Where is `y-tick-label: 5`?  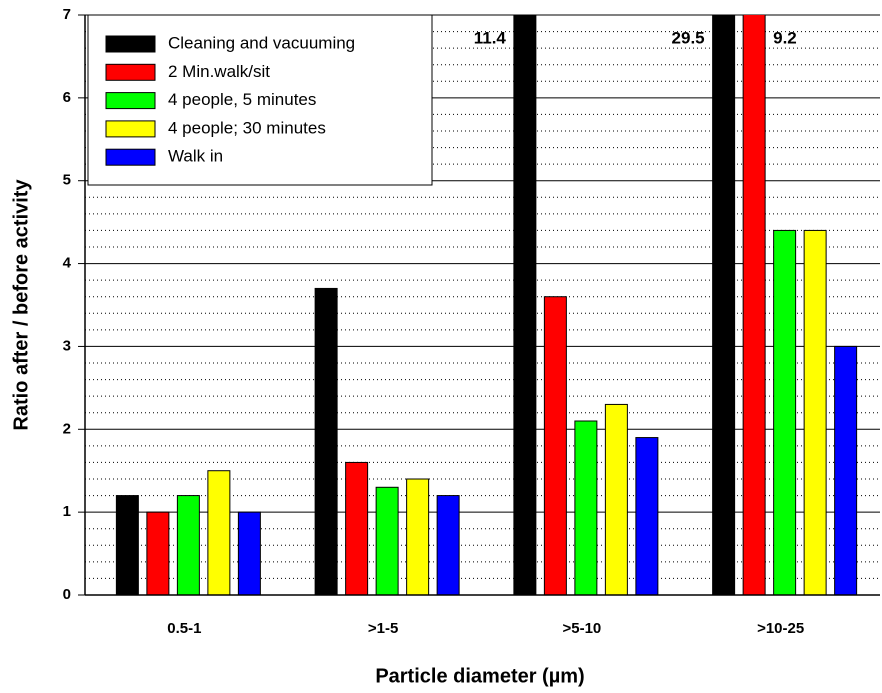
y-tick-label: 5 is located at coordinates (67, 180).